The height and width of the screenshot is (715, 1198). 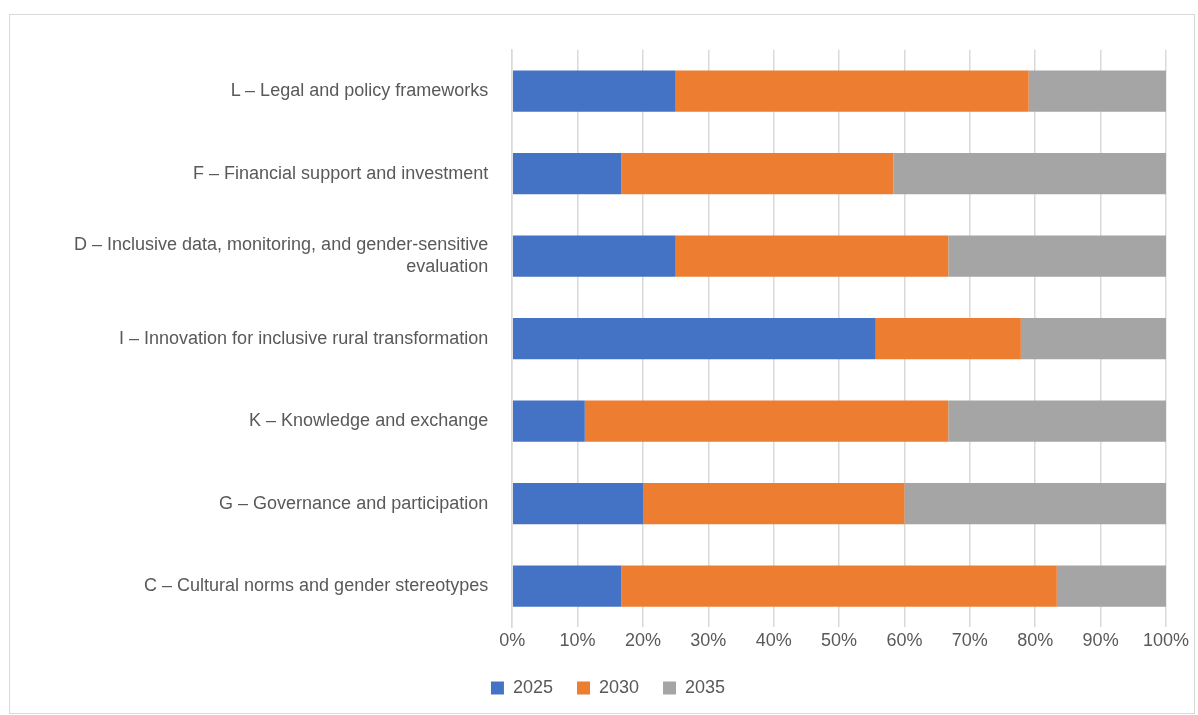 What do you see at coordinates (969, 640) in the screenshot?
I see `x-tick-label: 70%` at bounding box center [969, 640].